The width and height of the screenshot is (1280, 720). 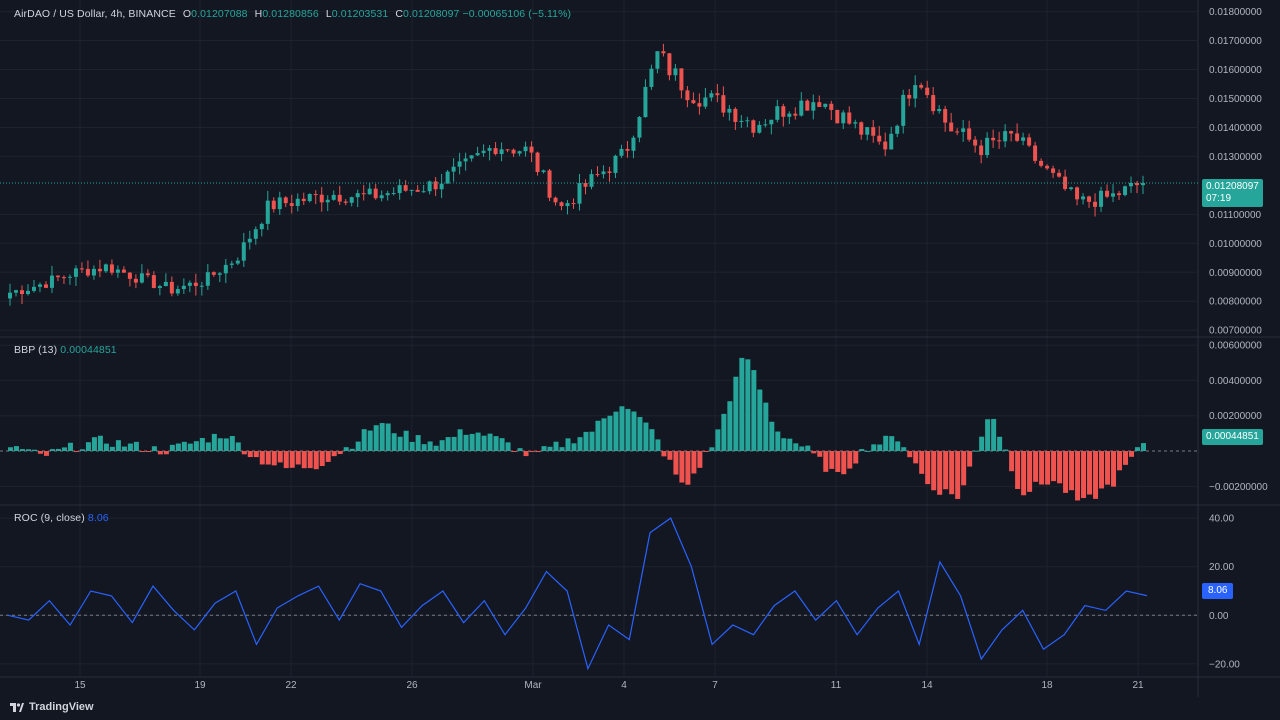 What do you see at coordinates (1235, 244) in the screenshot?
I see `price-axis-label: 0.01000000` at bounding box center [1235, 244].